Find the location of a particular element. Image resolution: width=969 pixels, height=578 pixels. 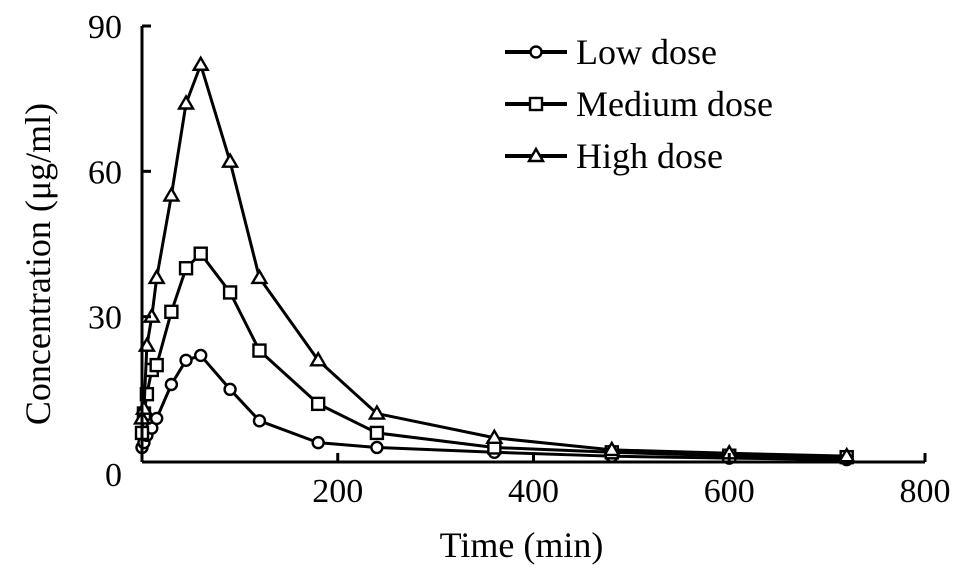

y-tick-label: 0 is located at coordinates (113, 475).